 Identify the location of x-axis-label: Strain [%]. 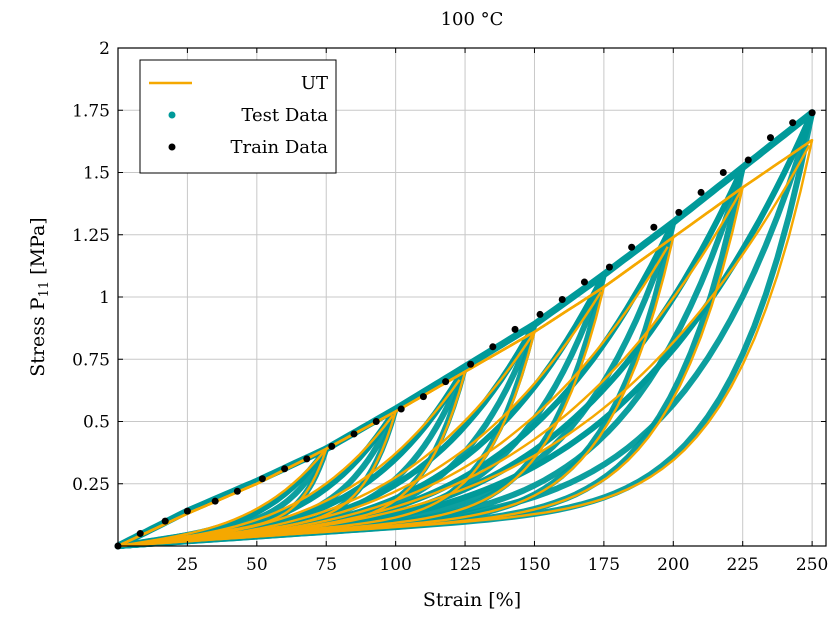
(472, 600).